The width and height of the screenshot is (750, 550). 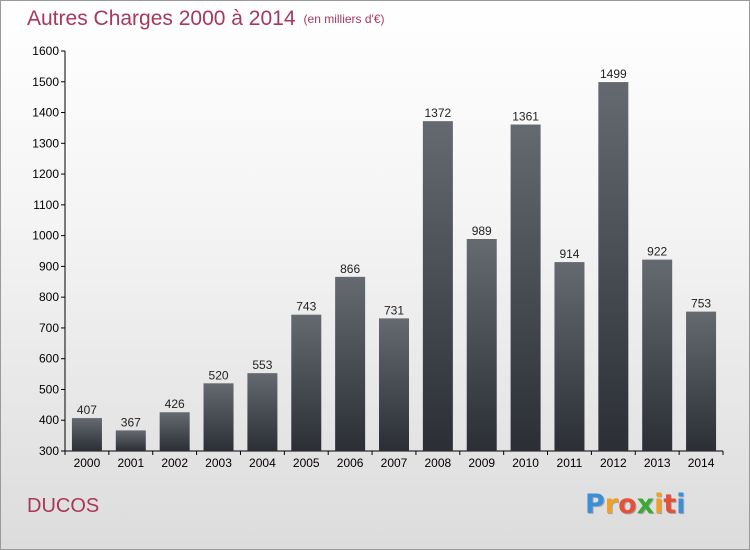 What do you see at coordinates (350, 363) in the screenshot?
I see `bar-2006` at bounding box center [350, 363].